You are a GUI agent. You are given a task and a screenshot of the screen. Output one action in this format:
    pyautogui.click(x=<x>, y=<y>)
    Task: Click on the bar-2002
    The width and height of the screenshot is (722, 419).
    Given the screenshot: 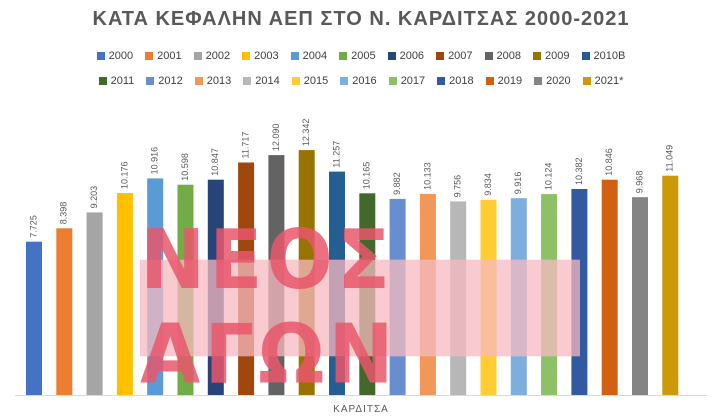 What is the action you would take?
    pyautogui.click(x=94, y=303)
    